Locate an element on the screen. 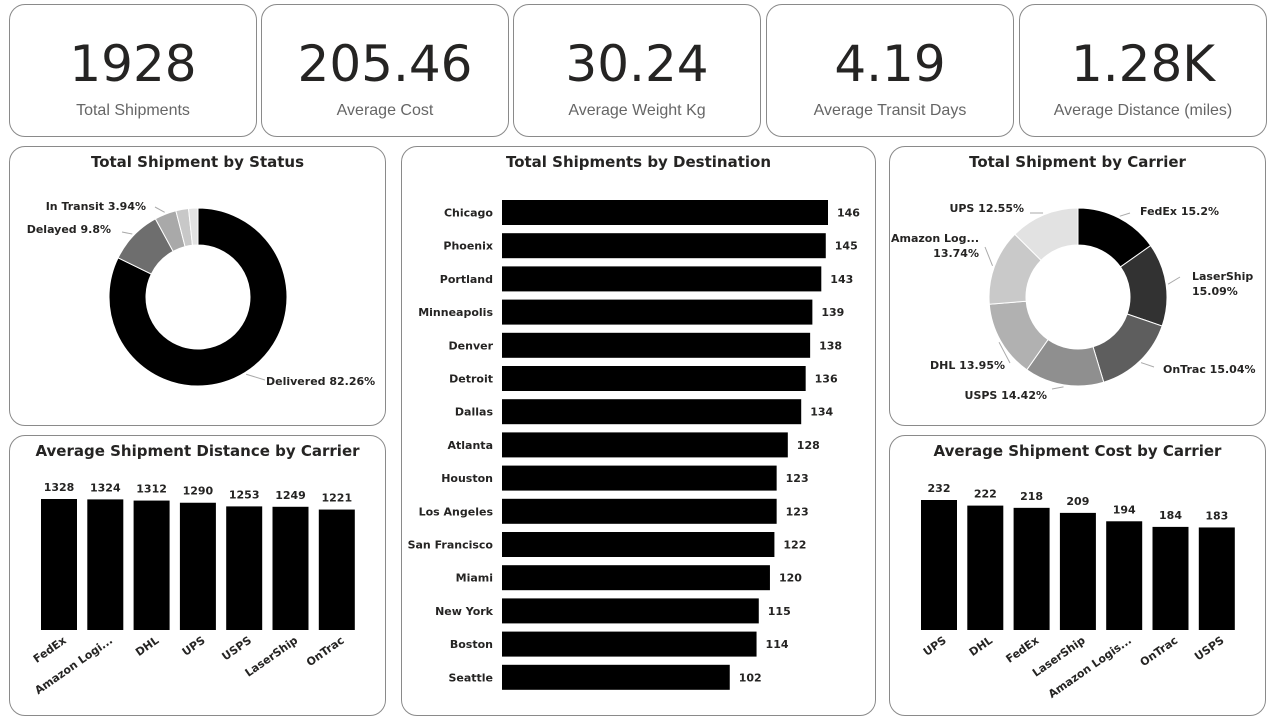  slice-label: LaserShip is located at coordinates (1222, 276).